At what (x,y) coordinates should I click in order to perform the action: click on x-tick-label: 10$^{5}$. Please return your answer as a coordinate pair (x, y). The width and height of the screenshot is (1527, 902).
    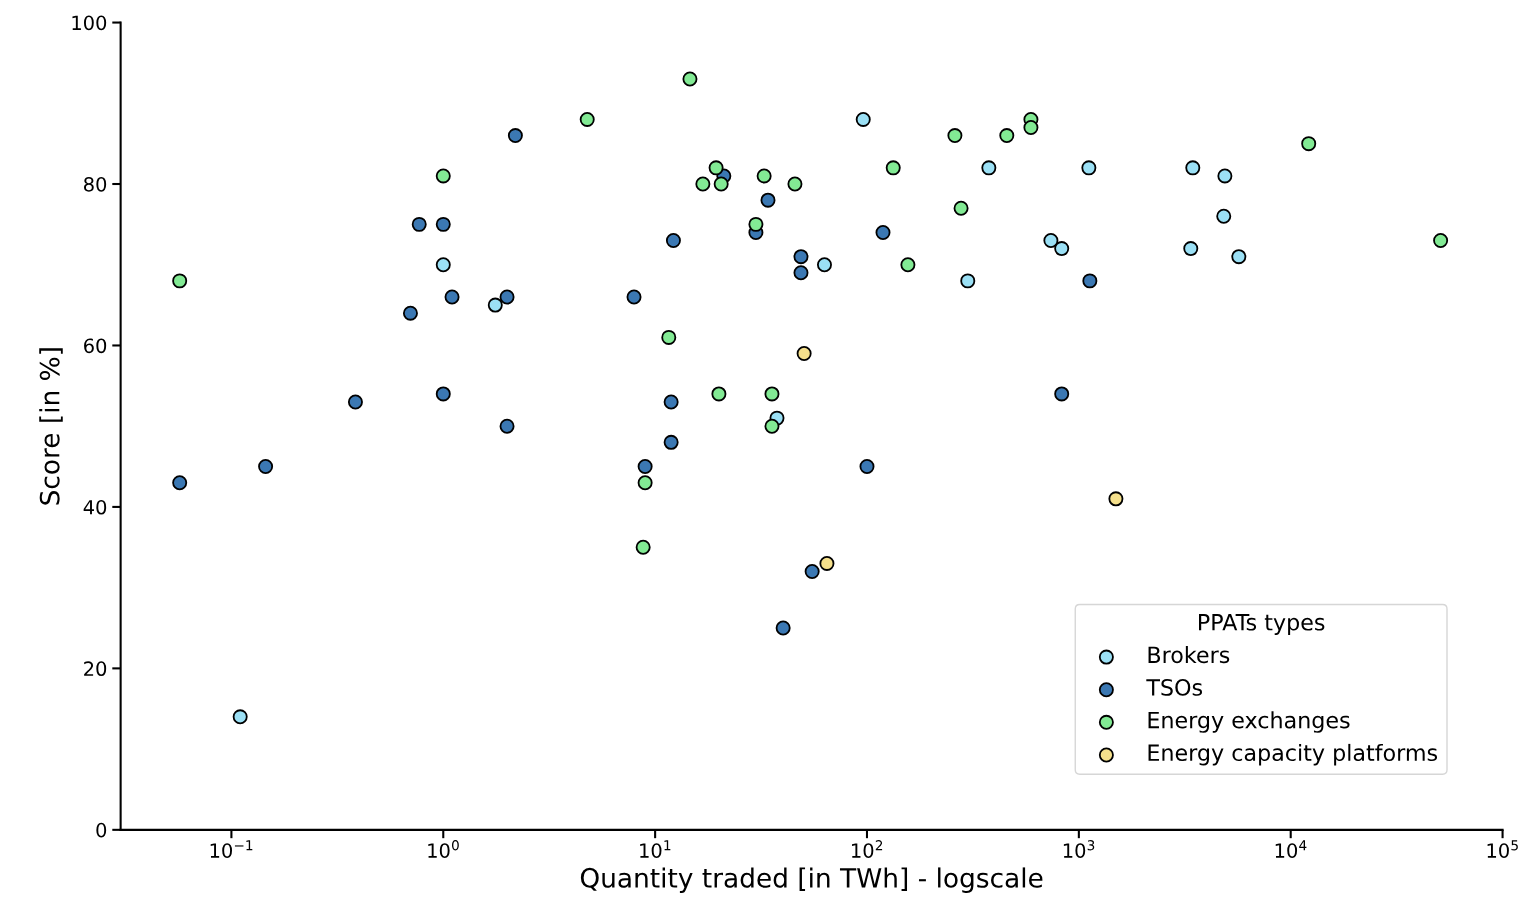
    Looking at the image, I should click on (1502, 849).